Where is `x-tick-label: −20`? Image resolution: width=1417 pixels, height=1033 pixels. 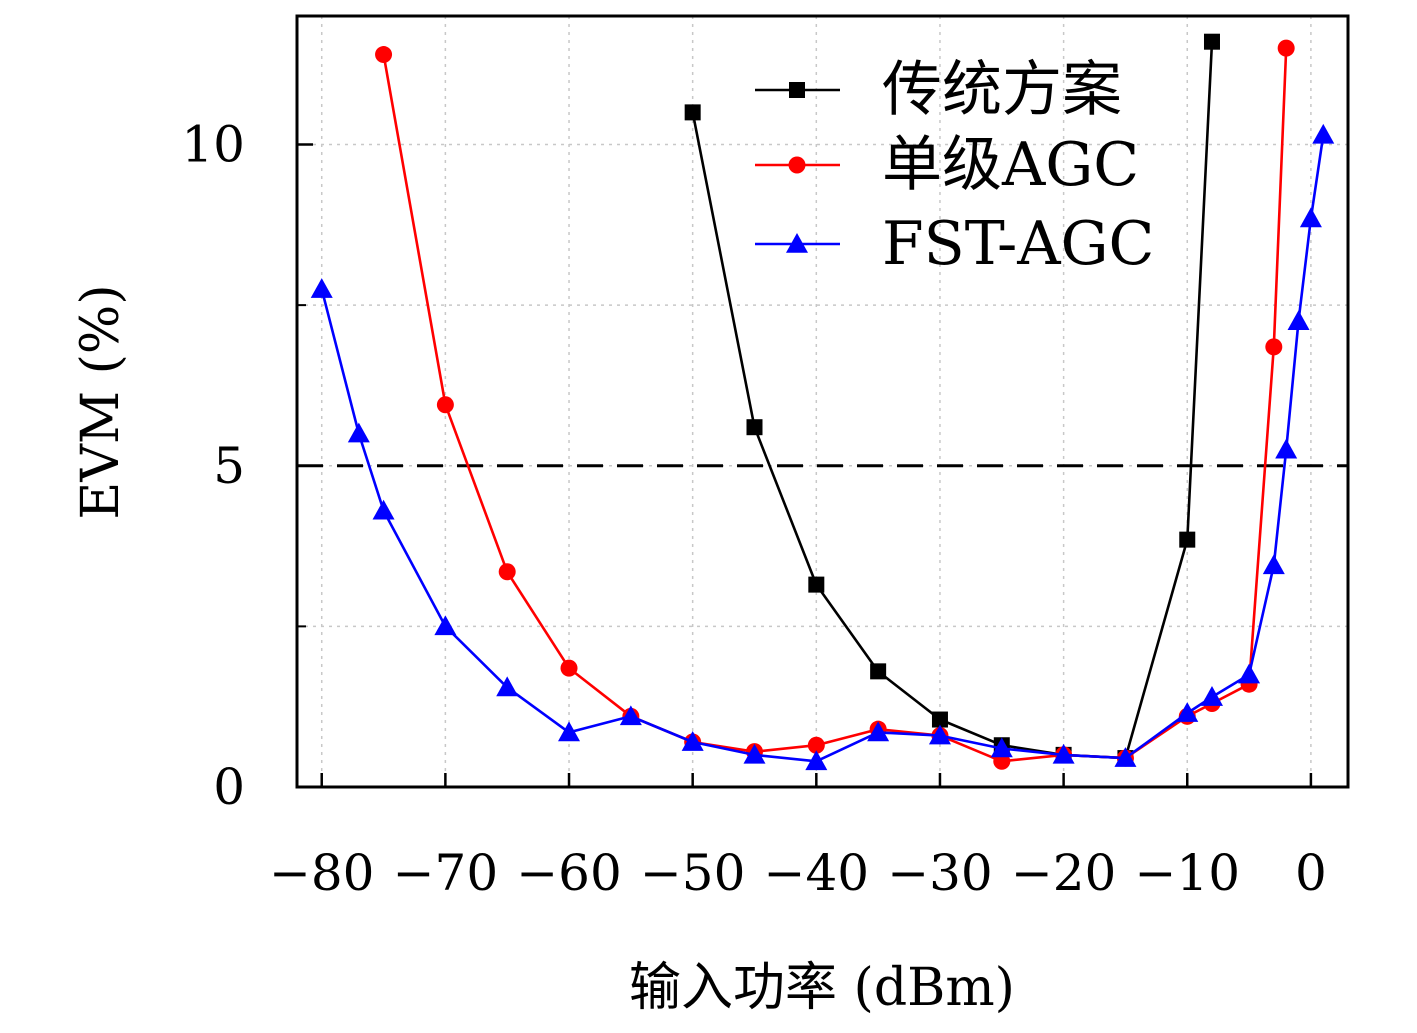
x-tick-label: −20 is located at coordinates (1064, 873).